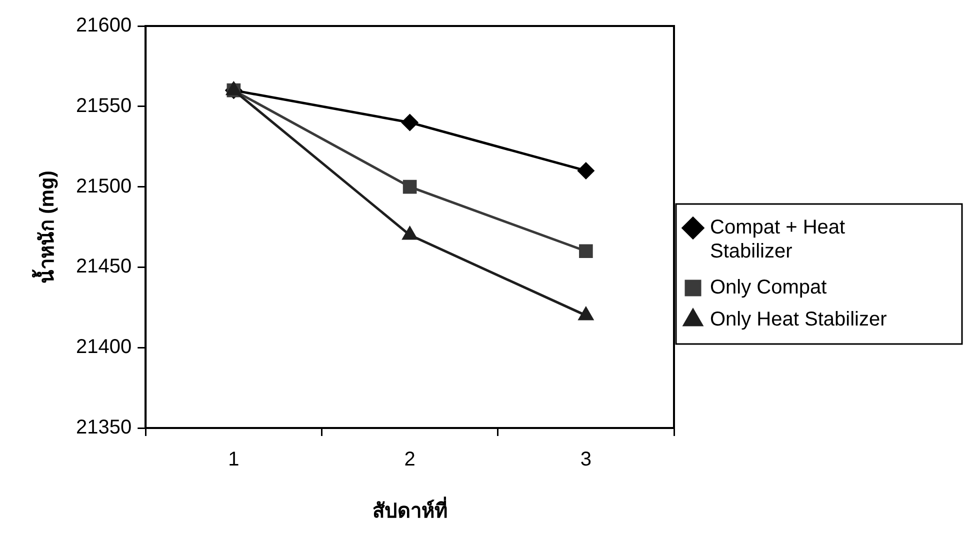  What do you see at coordinates (410, 509) in the screenshot?
I see `x-axis-title: สัปดาห์ที่` at bounding box center [410, 509].